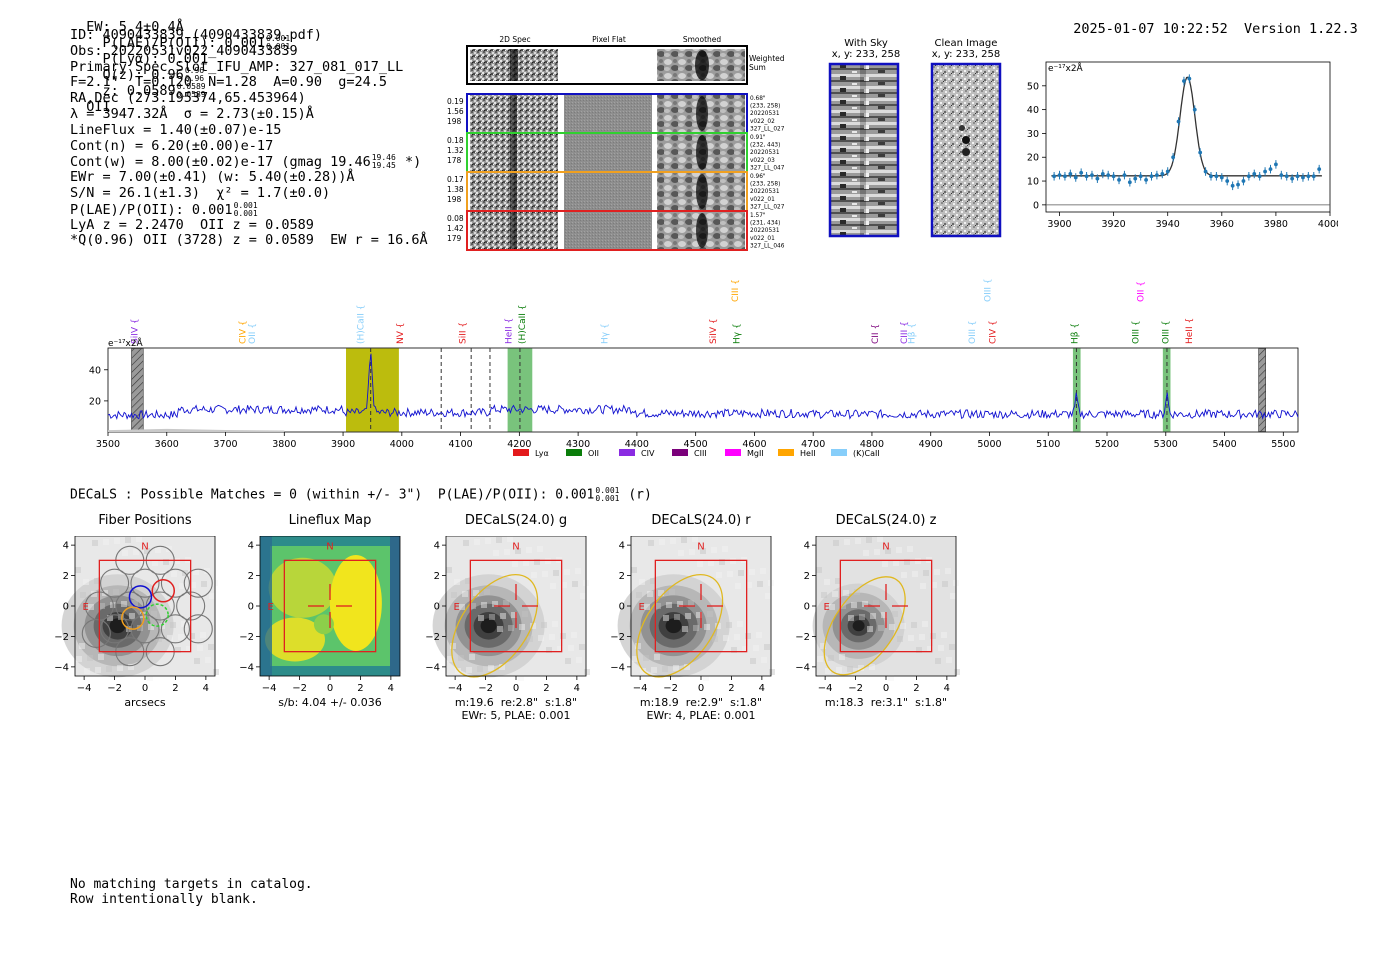 This screenshot has width=1400, height=953. What do you see at coordinates (212, 177) in the screenshot?
I see `info-ewr: EWr = 7.00(±0.41) (w: 5.40(±0.28))Å` at bounding box center [212, 177].